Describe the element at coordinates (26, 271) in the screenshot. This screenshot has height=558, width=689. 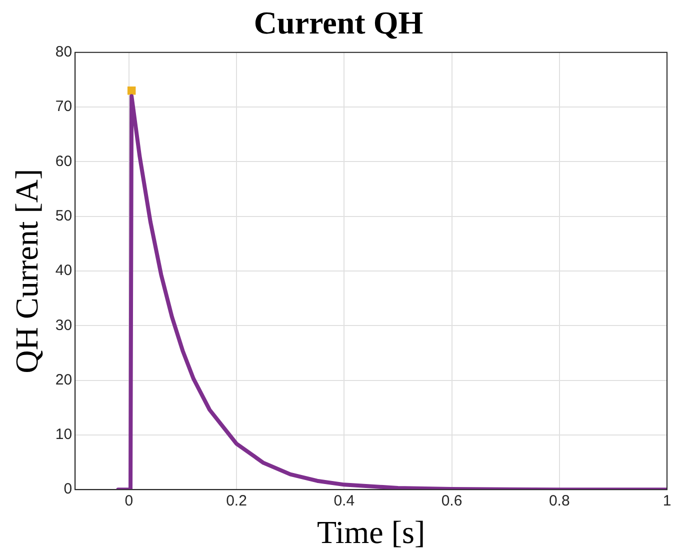
I see `y-axis-title: QH Current [A]` at that location.